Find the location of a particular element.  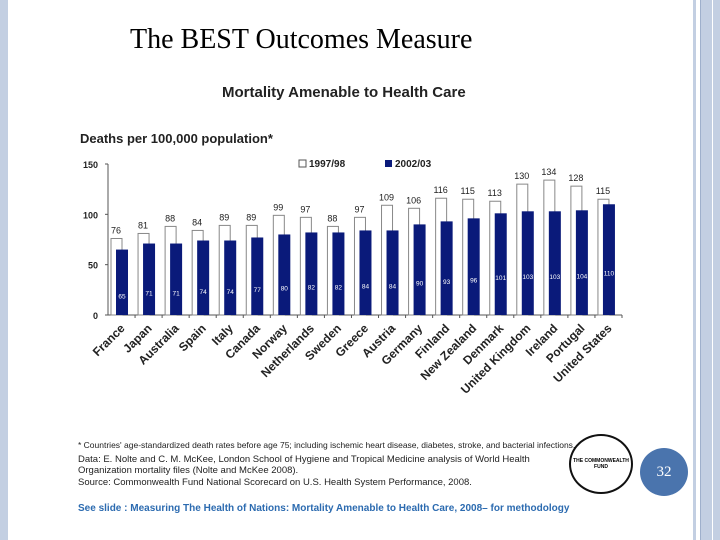

data-label-1997-98: 76 is located at coordinates (116, 230).